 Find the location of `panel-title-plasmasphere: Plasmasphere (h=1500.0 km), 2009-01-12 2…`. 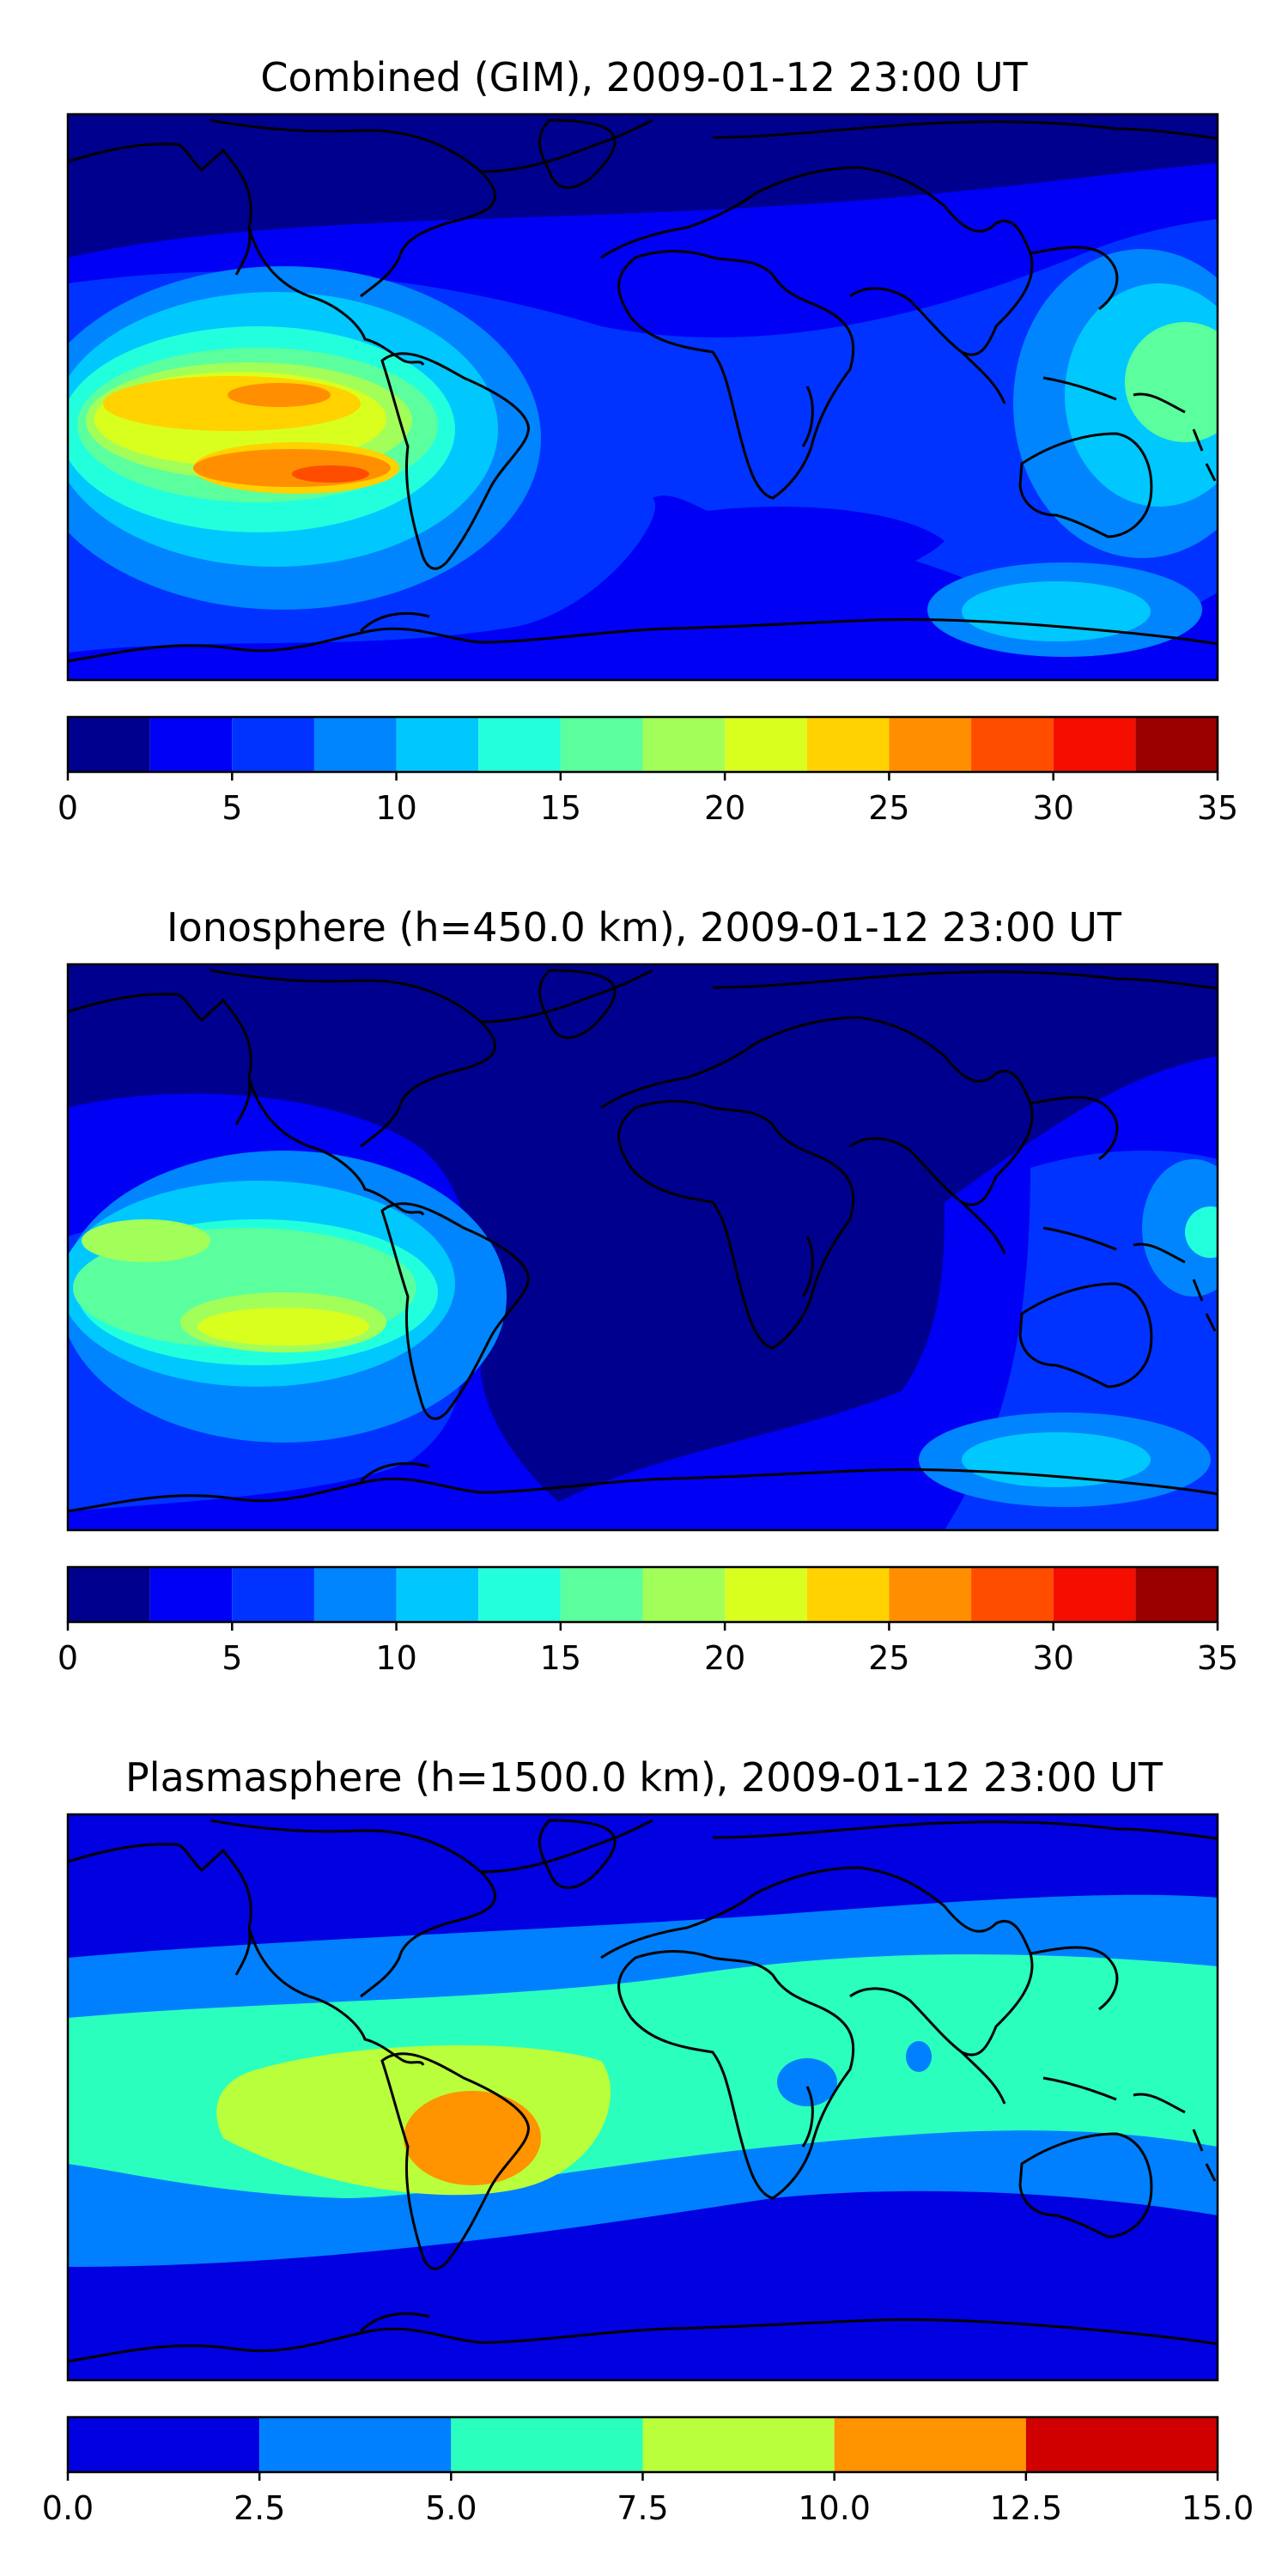

panel-title-plasmasphere: Plasmasphere (h=1500.0 km), 2009-01-12 2… is located at coordinates (644, 1777).